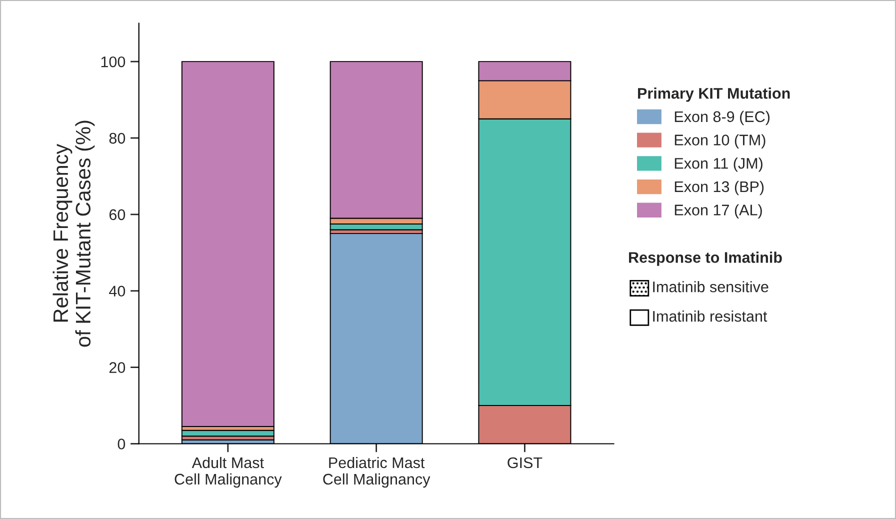 The height and width of the screenshot is (519, 896). Describe the element at coordinates (117, 291) in the screenshot. I see `y-tick-label: 40` at that location.